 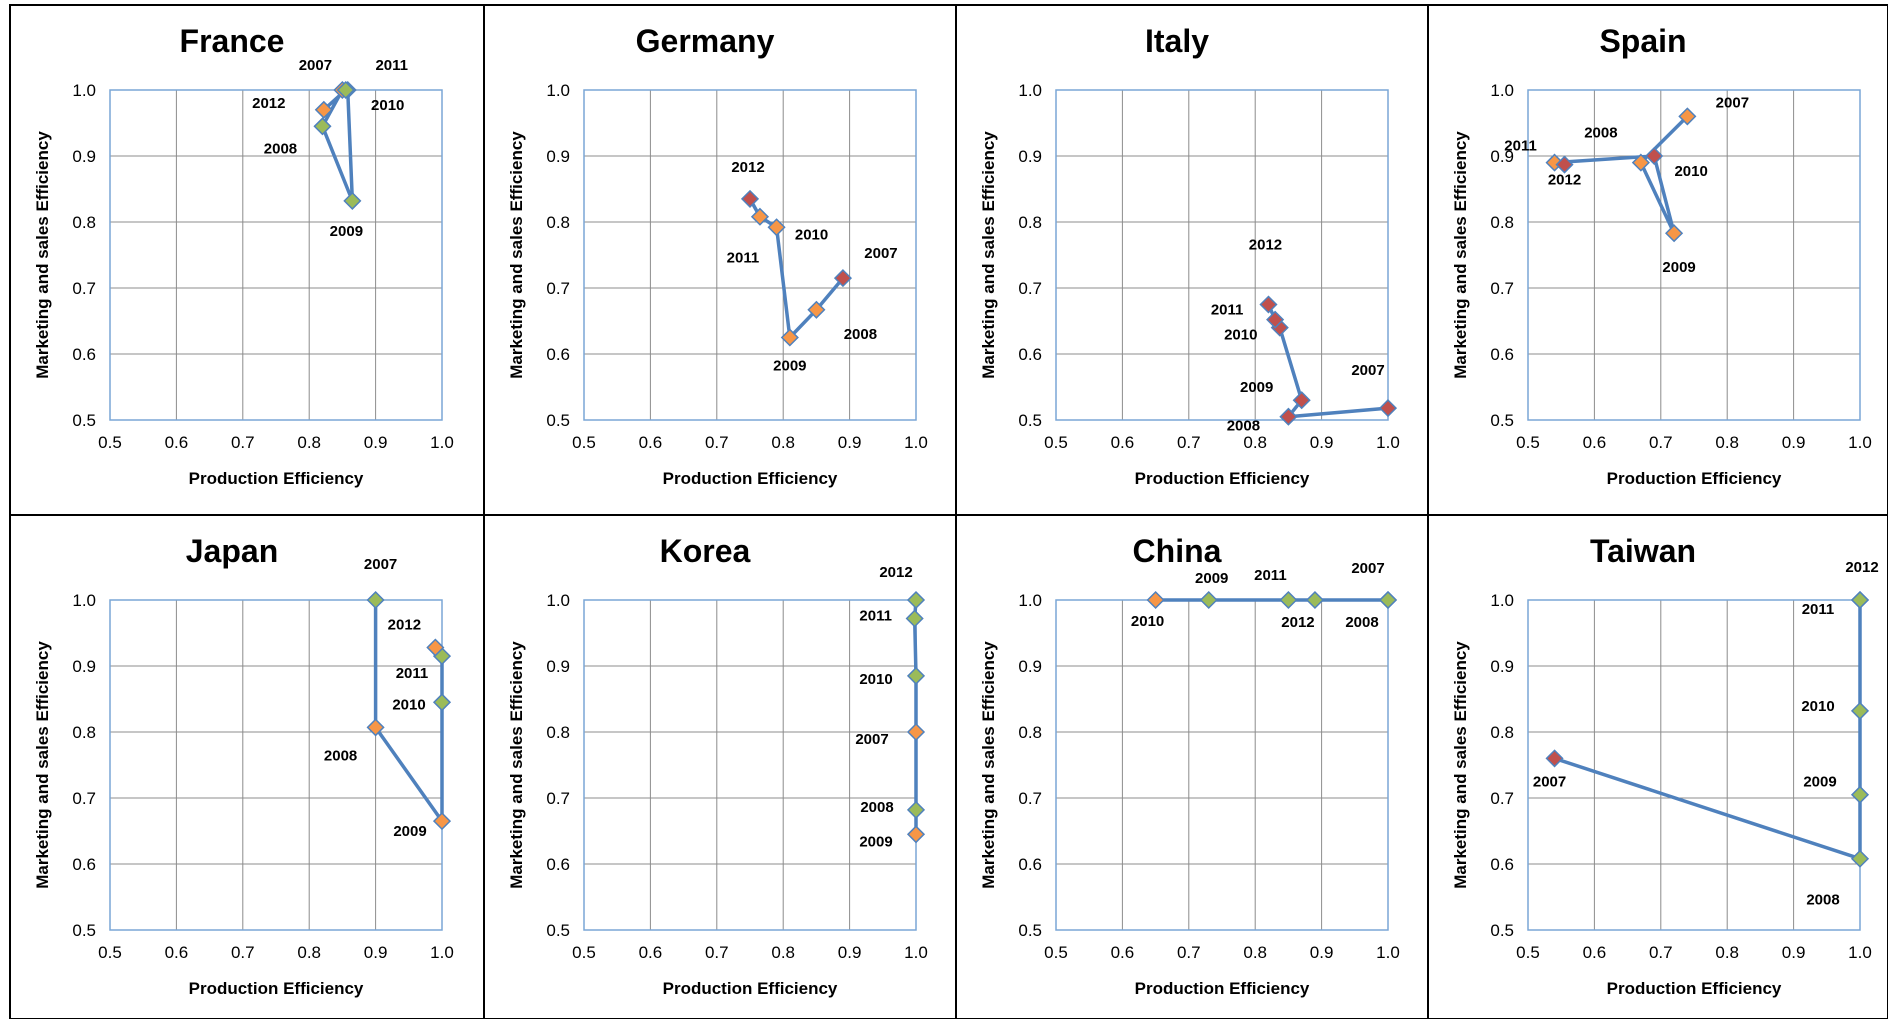 I want to click on marker-2010, so click(x=1155, y=600).